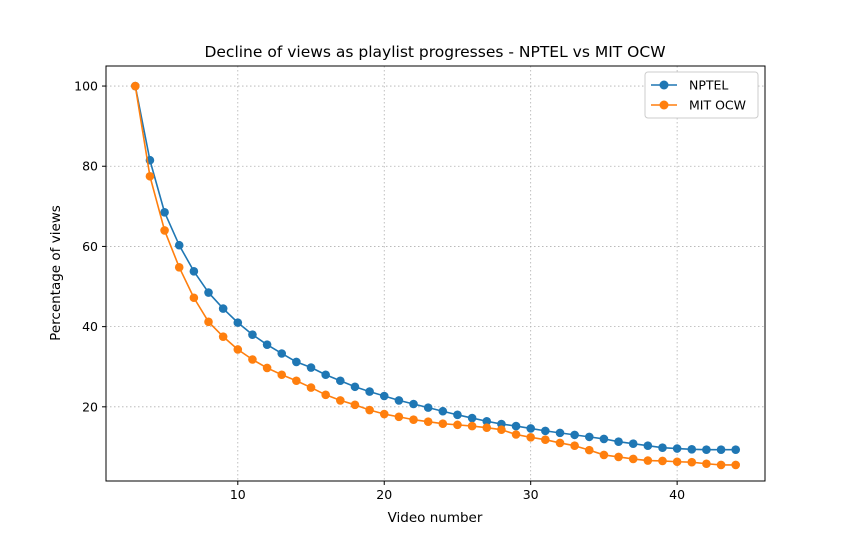 The image size is (850, 541). I want to click on legend-entry-mit-ocw: MIT OCW, so click(698, 105).